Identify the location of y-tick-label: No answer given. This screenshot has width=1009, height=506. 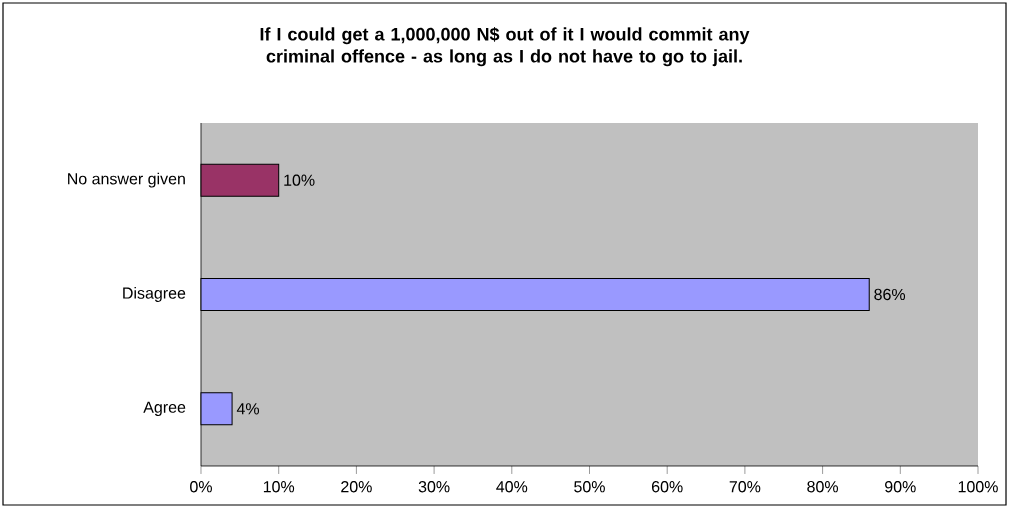
(126, 180).